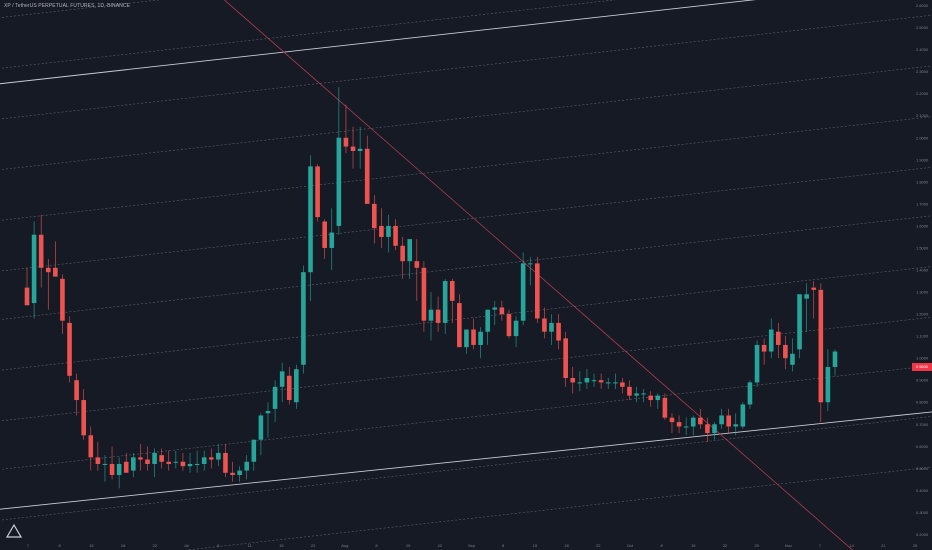  What do you see at coordinates (922, 203) in the screenshot?
I see `y-tick-label: 1.7000` at bounding box center [922, 203].